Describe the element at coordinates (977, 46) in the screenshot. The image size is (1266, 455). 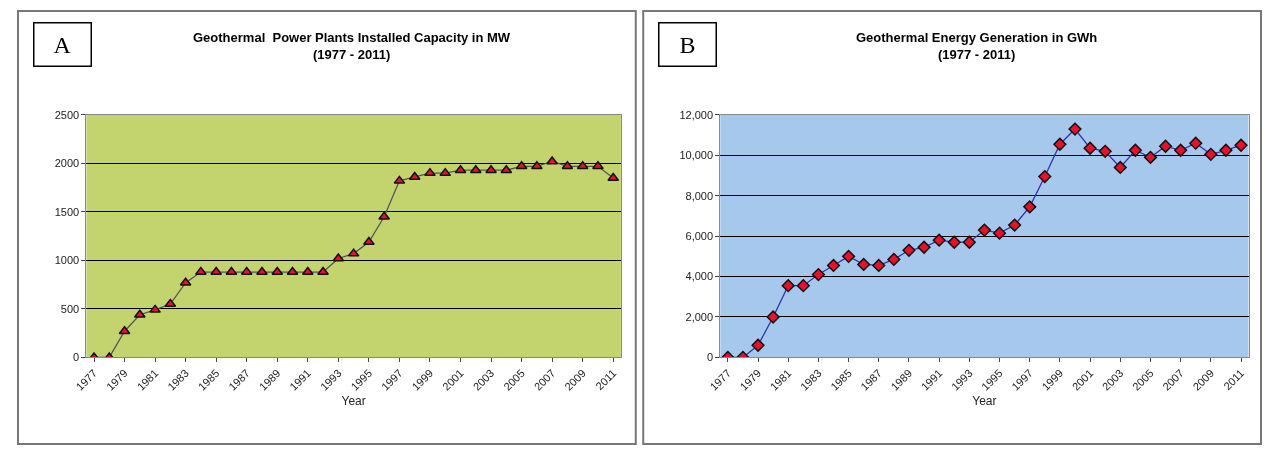
I see `chart-title: Geothermal Energy Generation in GWh (1977 - 2011)` at that location.